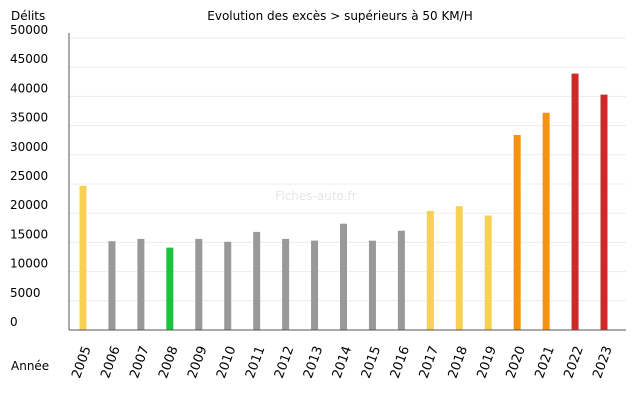  What do you see at coordinates (575, 202) in the screenshot?
I see `bar-2022` at bounding box center [575, 202].